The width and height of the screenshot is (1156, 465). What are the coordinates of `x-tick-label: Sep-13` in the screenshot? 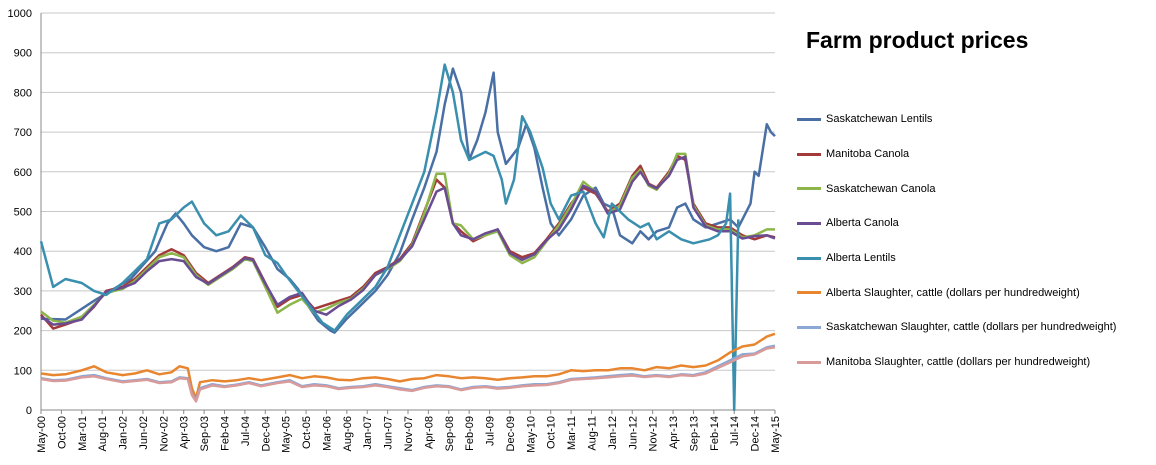 It's located at (694, 433).